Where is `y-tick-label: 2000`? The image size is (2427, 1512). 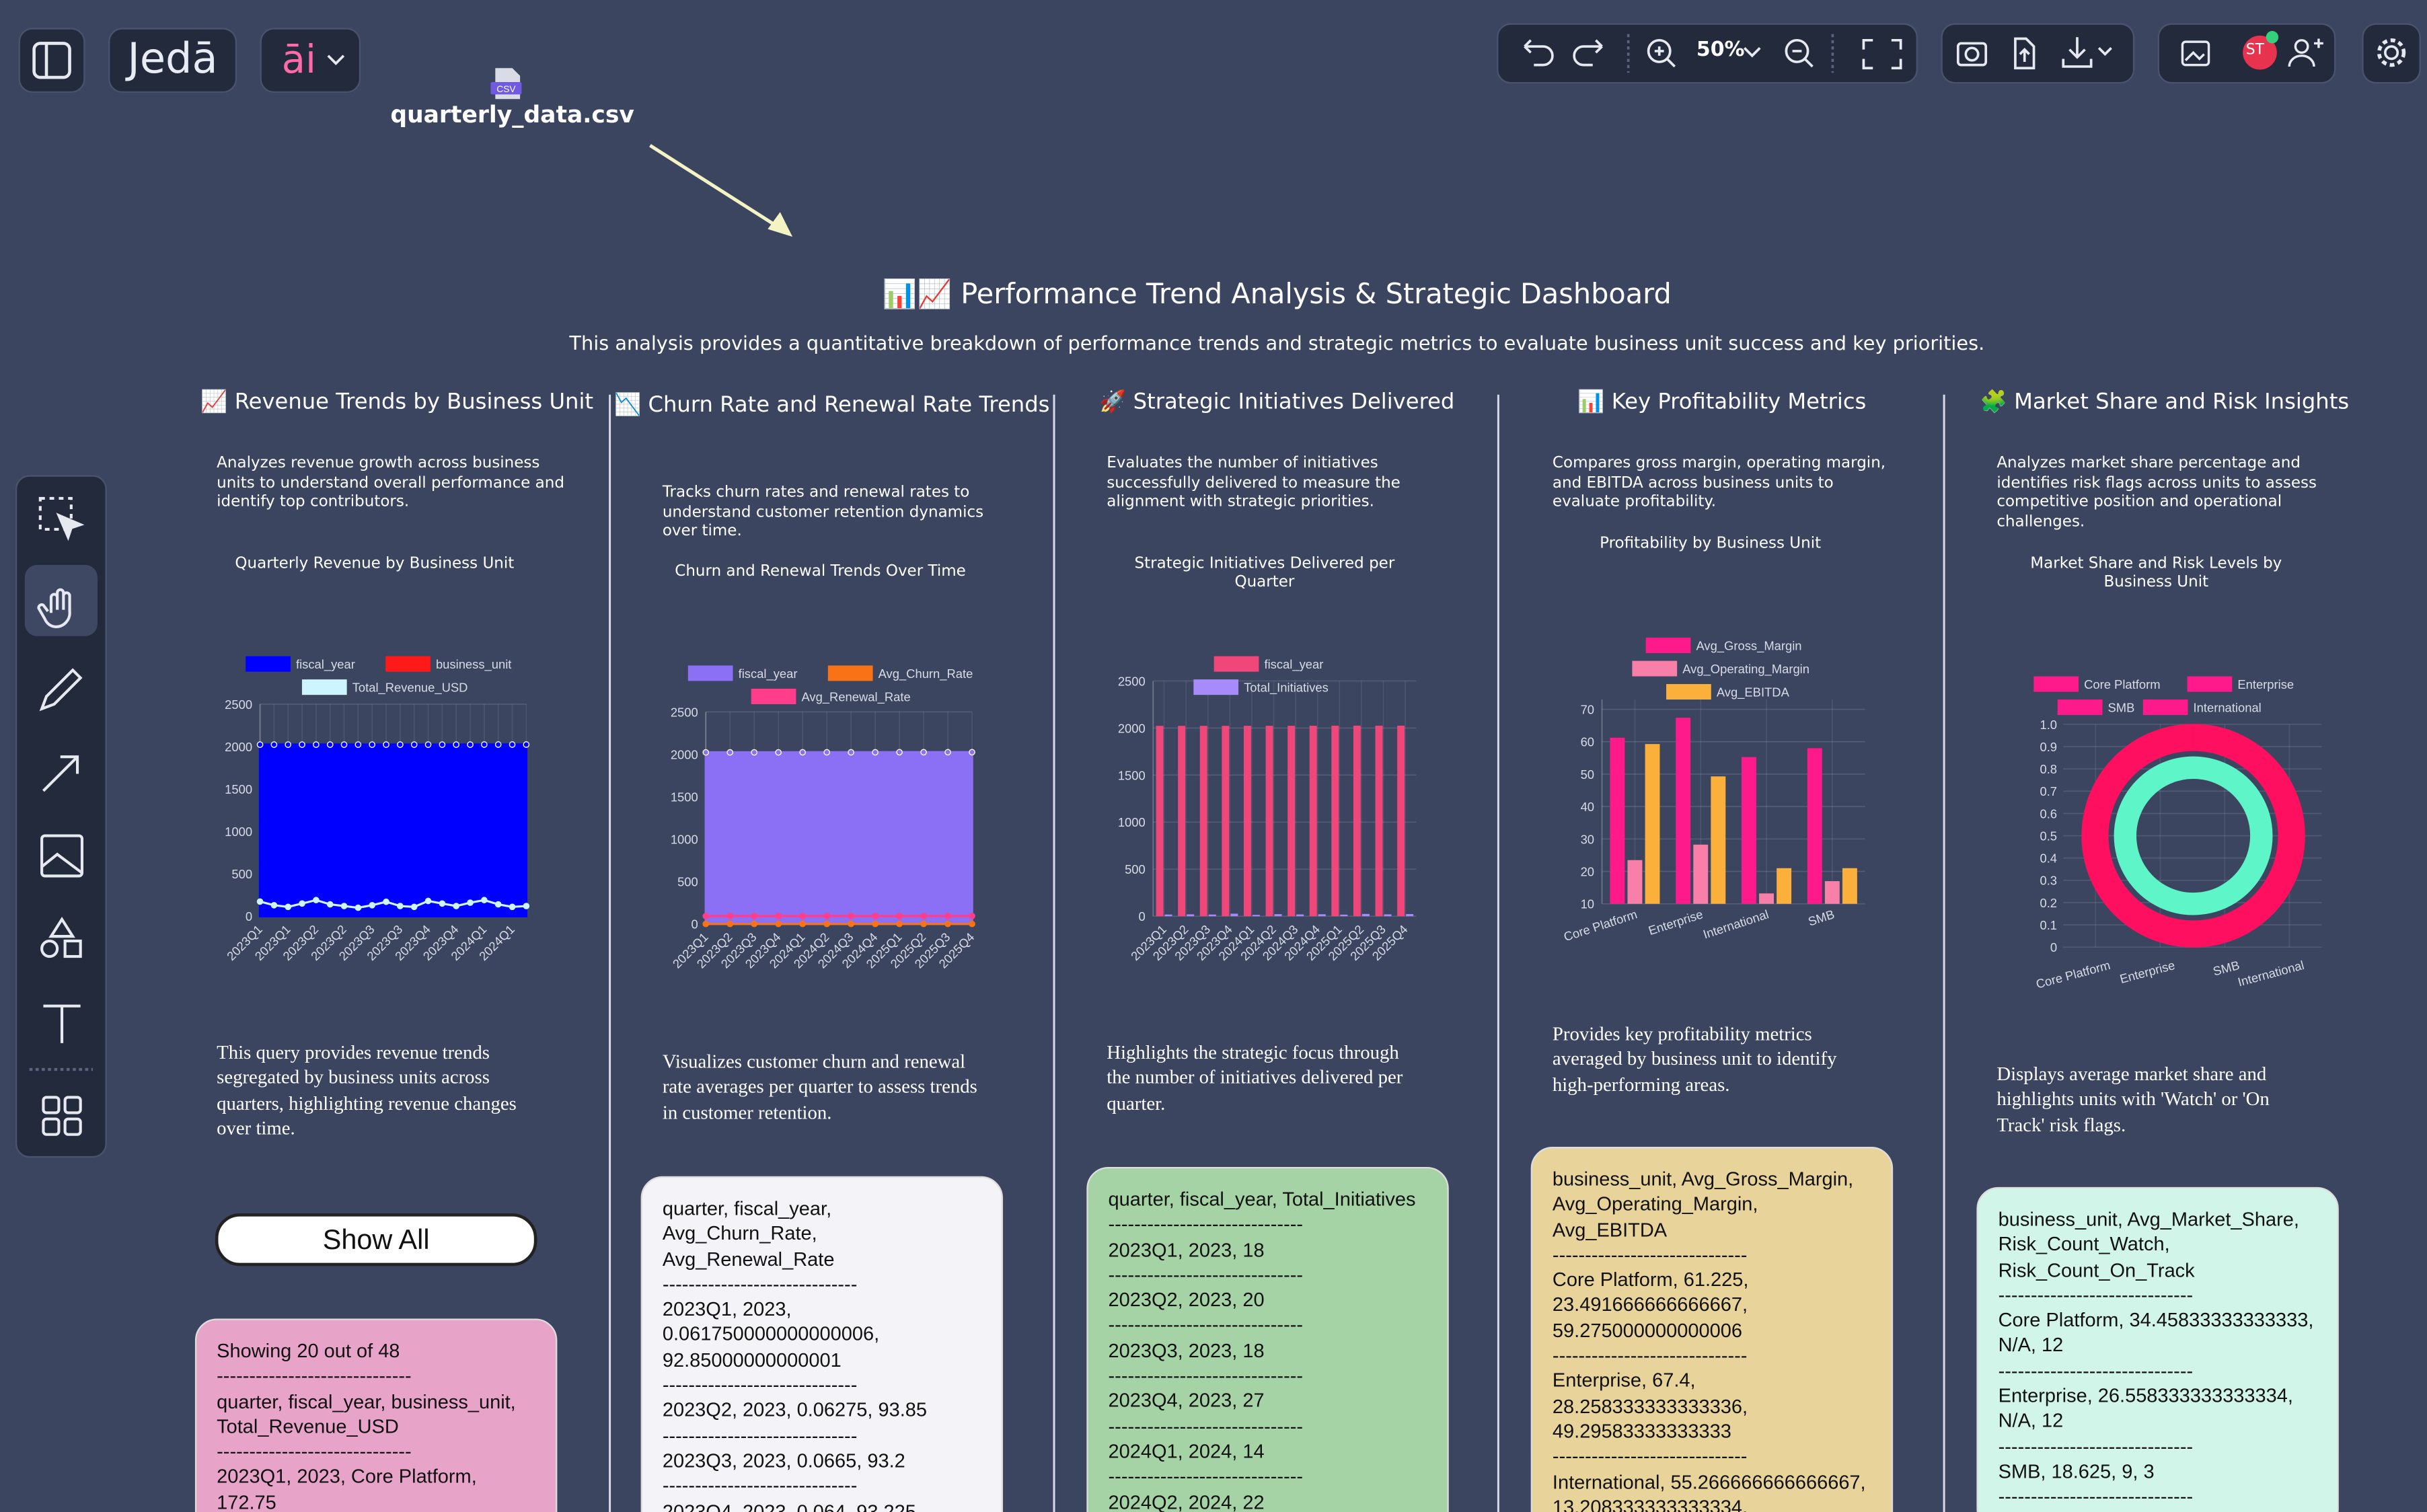 y-tick-label: 2000 is located at coordinates (239, 747).